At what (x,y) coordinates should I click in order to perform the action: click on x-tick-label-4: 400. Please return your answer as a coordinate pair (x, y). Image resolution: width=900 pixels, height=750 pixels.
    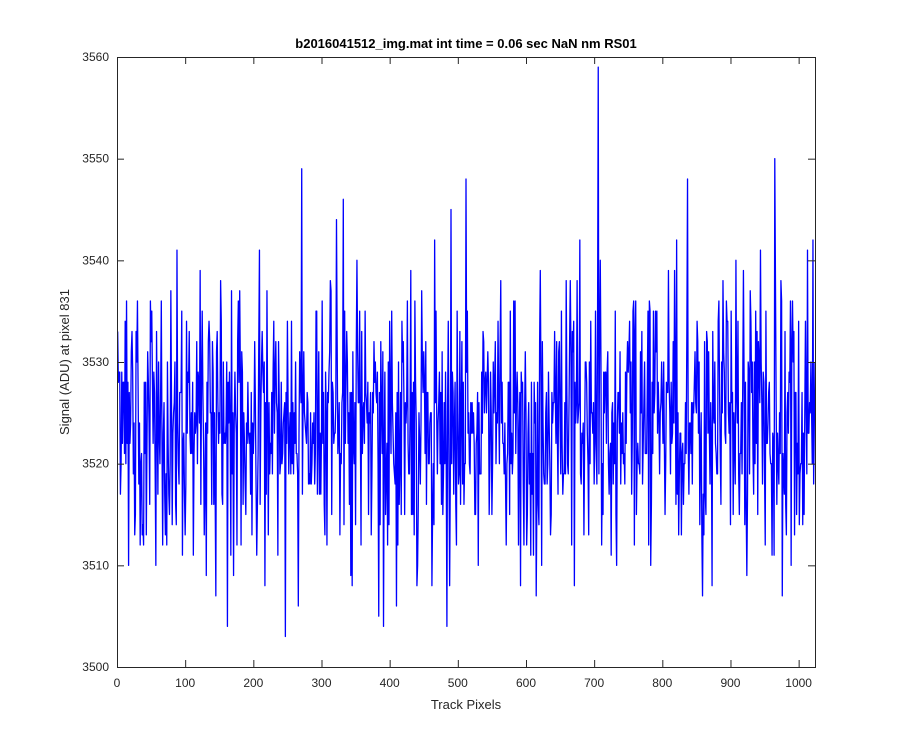
    Looking at the image, I should click on (390, 683).